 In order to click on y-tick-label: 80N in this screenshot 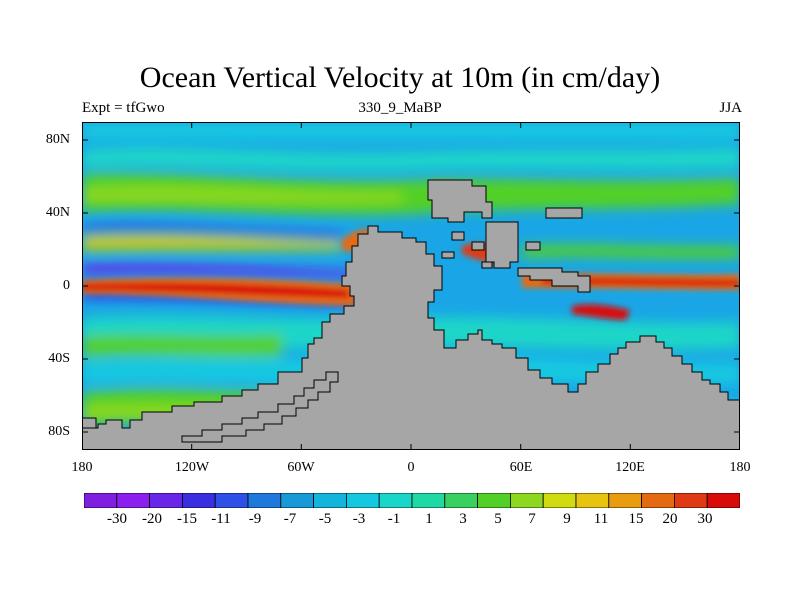, I will do `click(57, 139)`.